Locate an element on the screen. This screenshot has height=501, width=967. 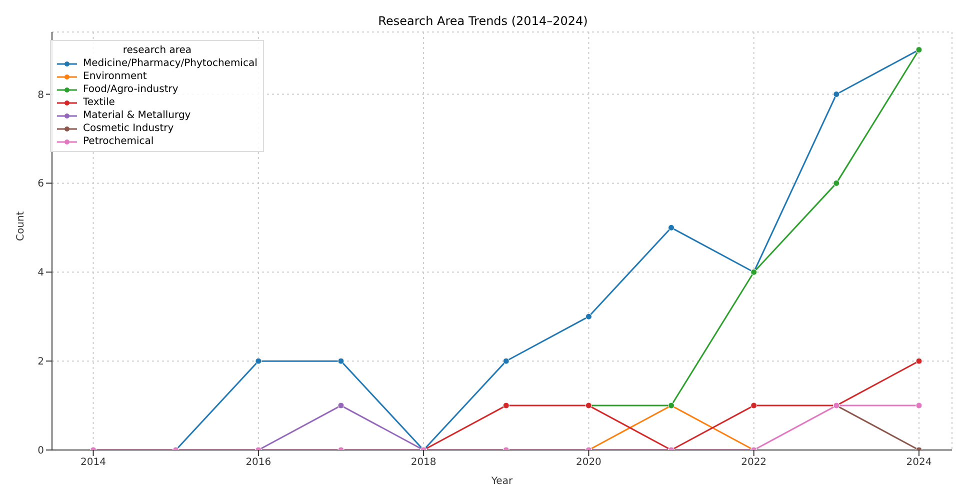
y-tick-label: 4 is located at coordinates (41, 273).